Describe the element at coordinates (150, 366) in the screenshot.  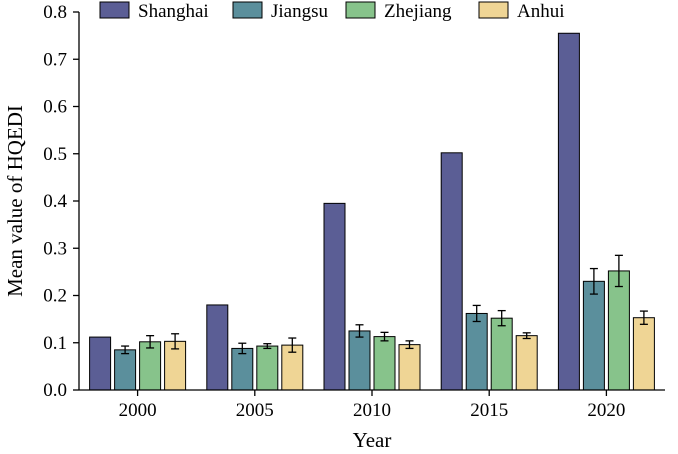
I see `bar-zhejiang-2000` at that location.